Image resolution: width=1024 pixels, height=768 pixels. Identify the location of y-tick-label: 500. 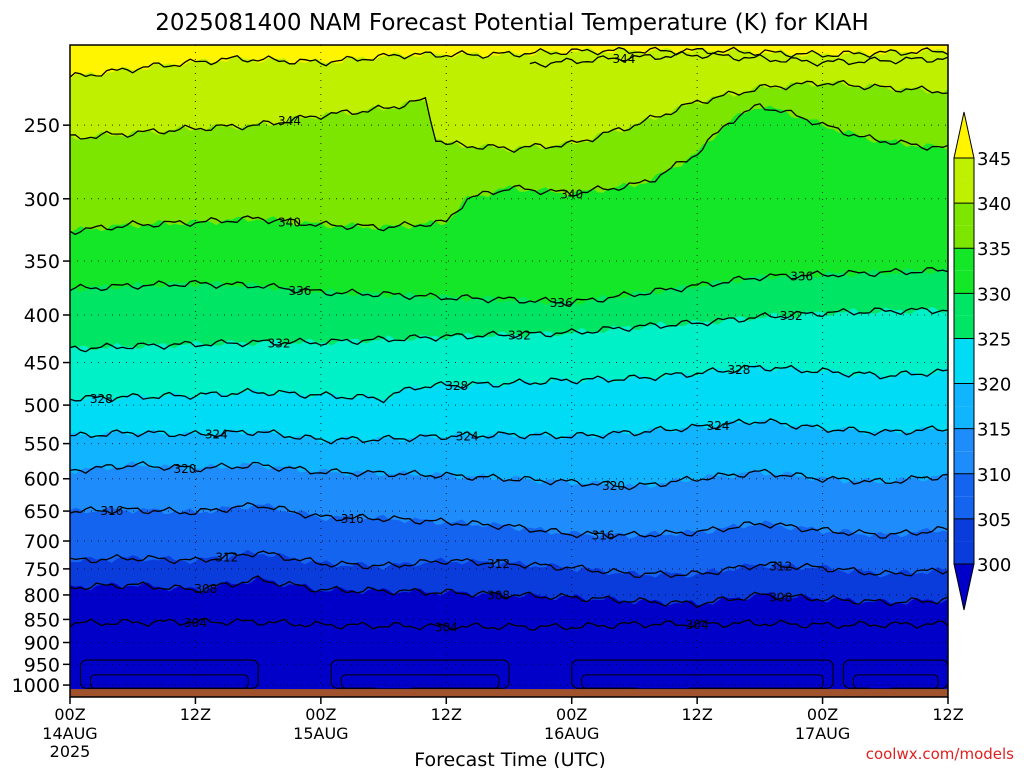
(42, 406).